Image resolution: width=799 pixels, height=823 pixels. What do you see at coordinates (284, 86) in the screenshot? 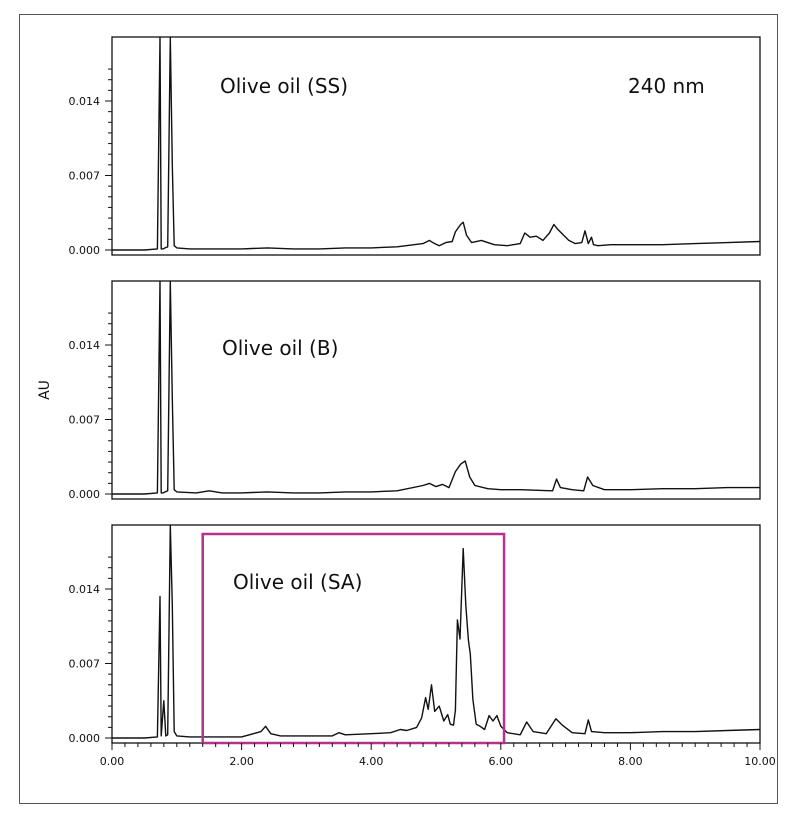
I see `panel-1-title: Olive oil (SS)` at bounding box center [284, 86].